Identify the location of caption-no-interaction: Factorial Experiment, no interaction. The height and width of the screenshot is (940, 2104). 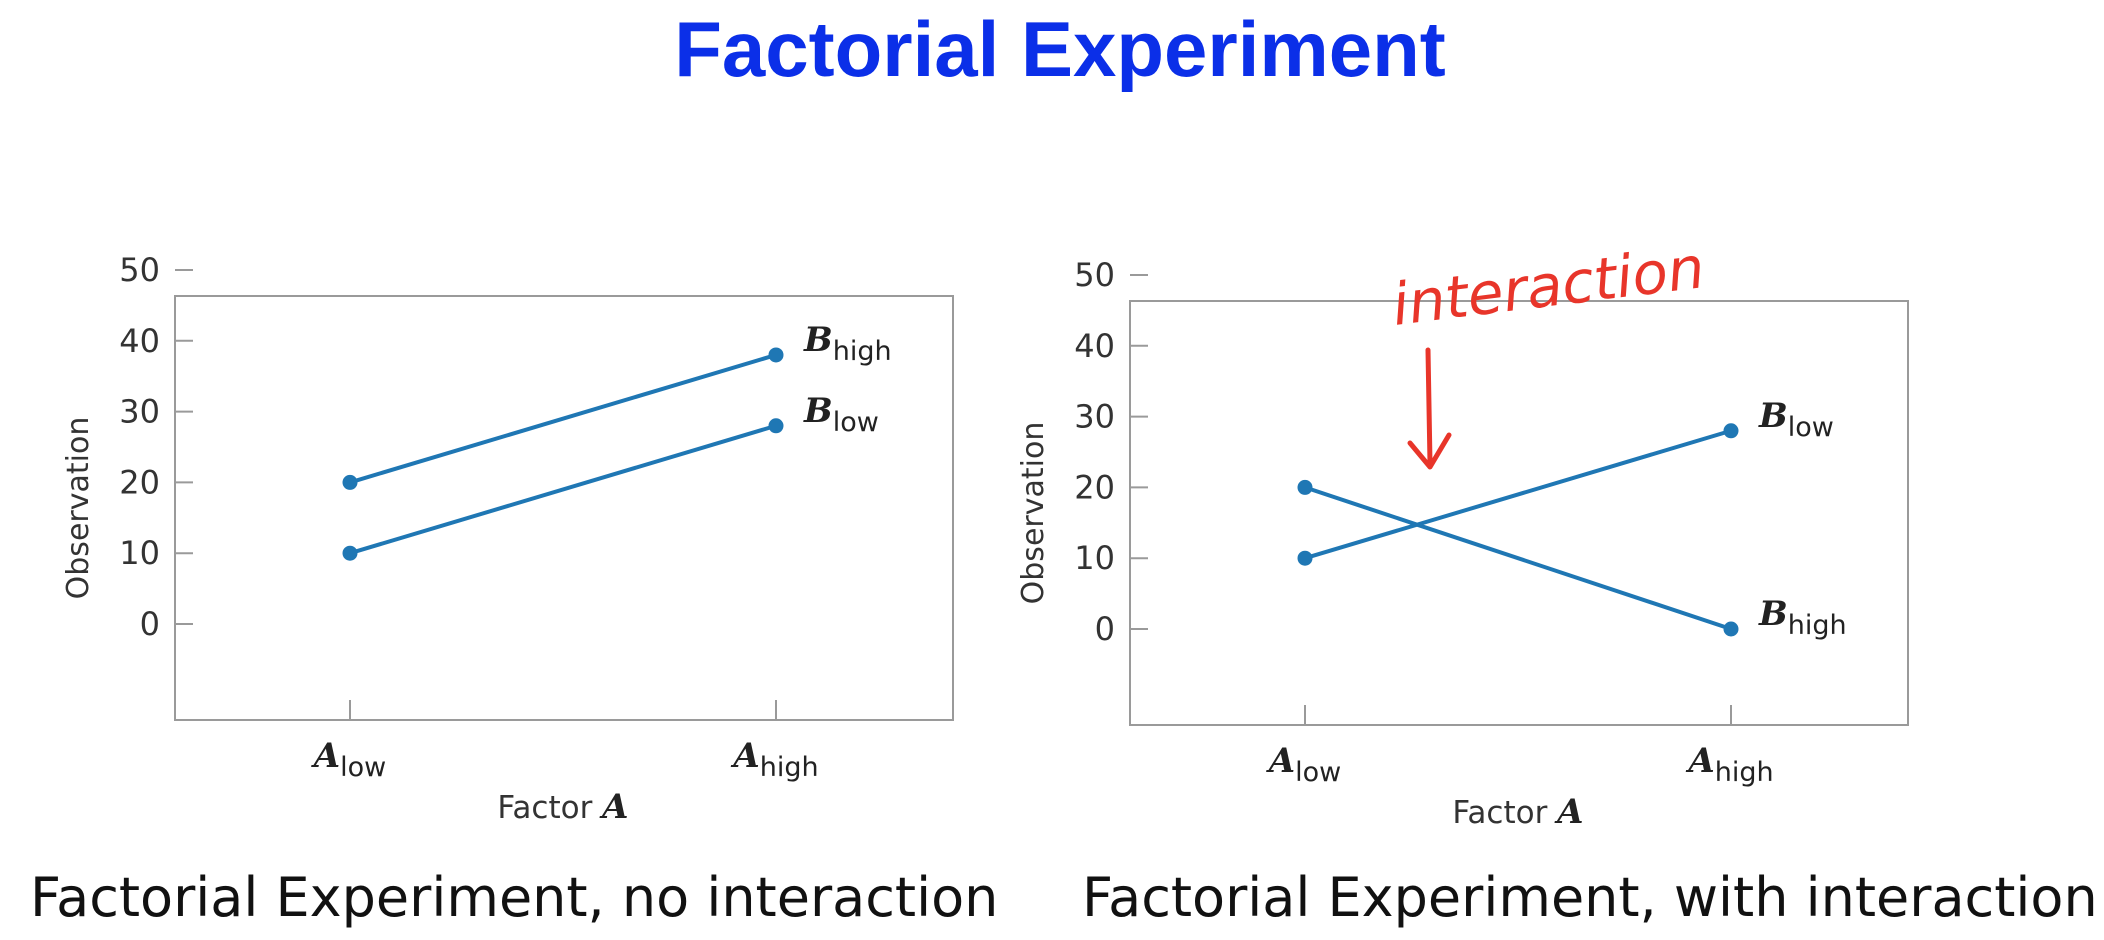
(514, 897).